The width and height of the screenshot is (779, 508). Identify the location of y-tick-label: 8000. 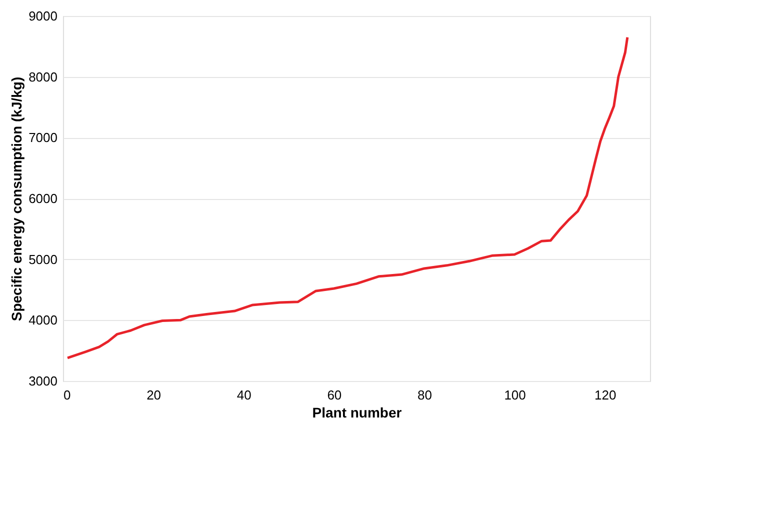
(43, 76).